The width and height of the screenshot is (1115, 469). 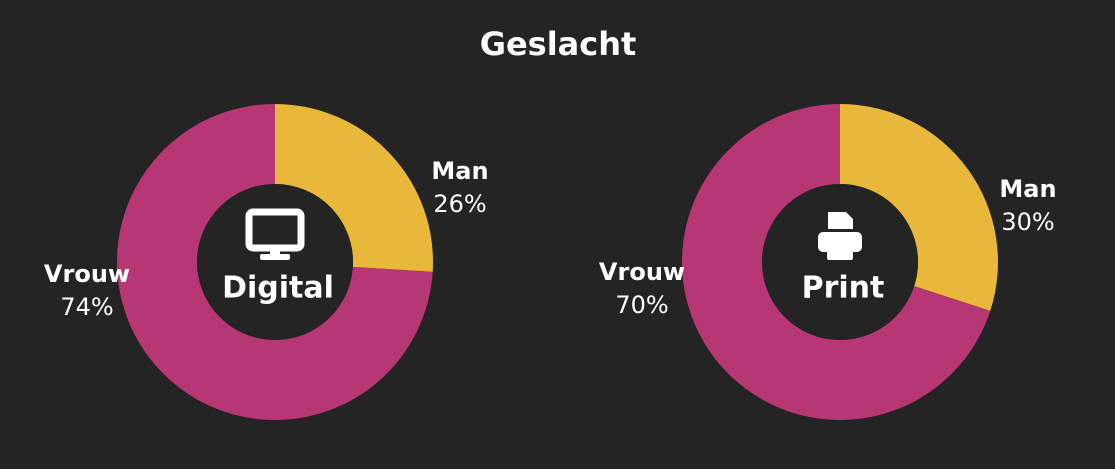 What do you see at coordinates (275, 234) in the screenshot?
I see `monitor-icon` at bounding box center [275, 234].